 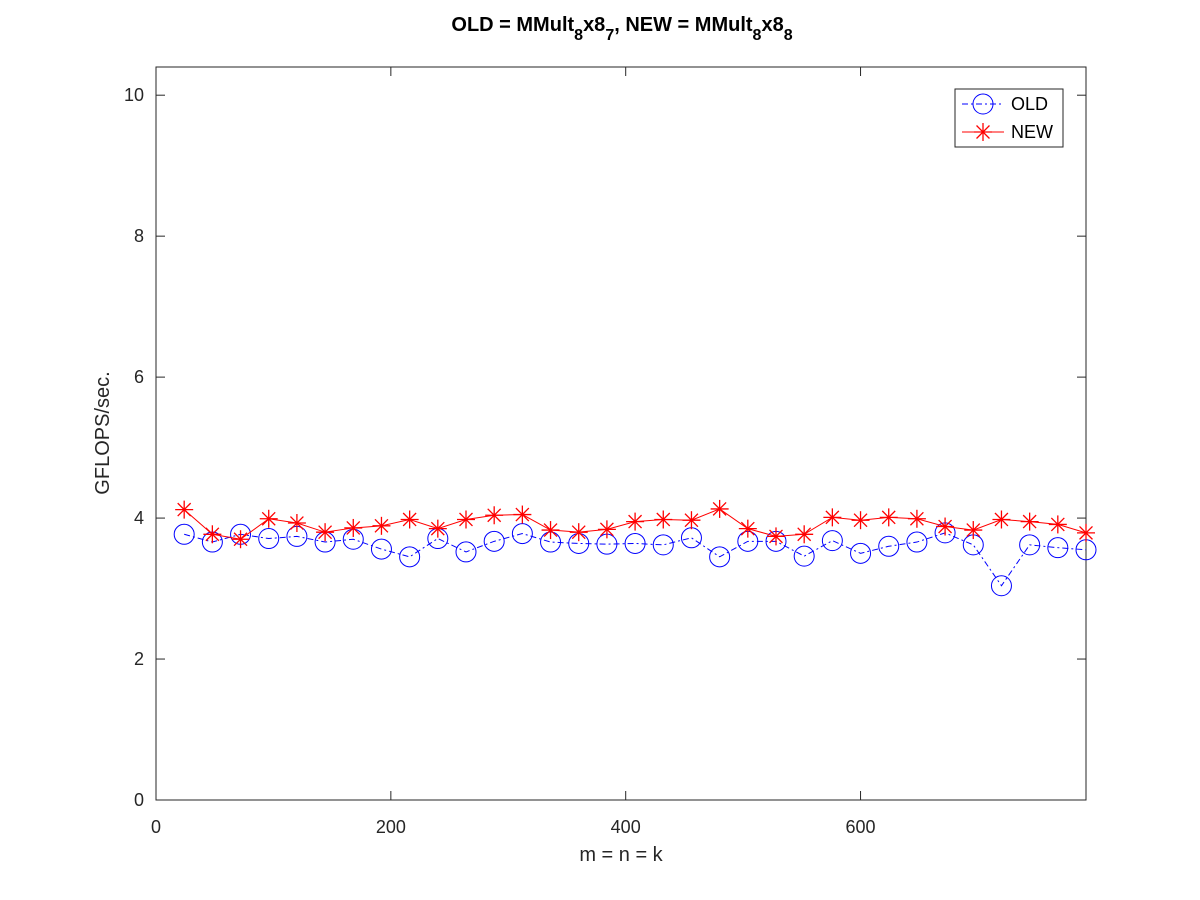 What do you see at coordinates (139, 800) in the screenshot?
I see `y-tick-label: 0` at bounding box center [139, 800].